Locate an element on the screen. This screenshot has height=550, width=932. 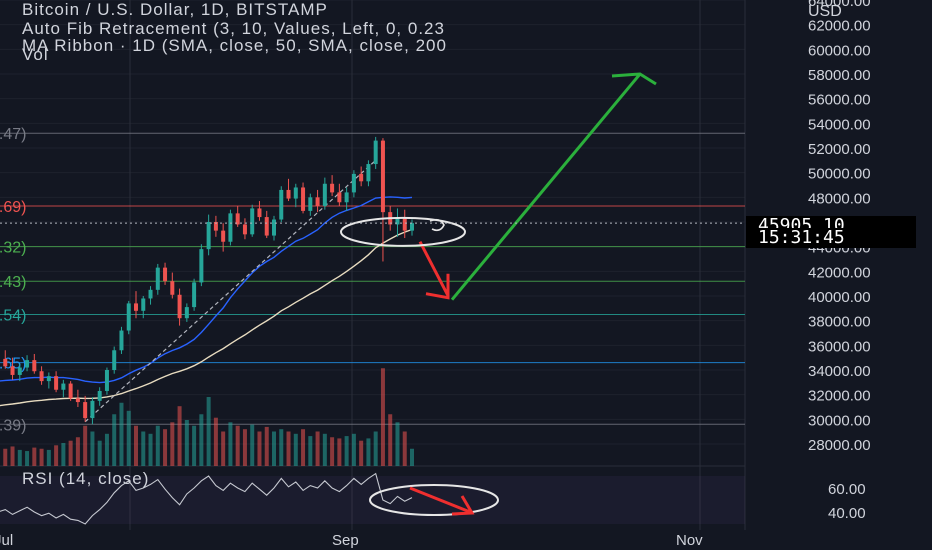
price-tick-label: 38000.00 is located at coordinates (839, 322).